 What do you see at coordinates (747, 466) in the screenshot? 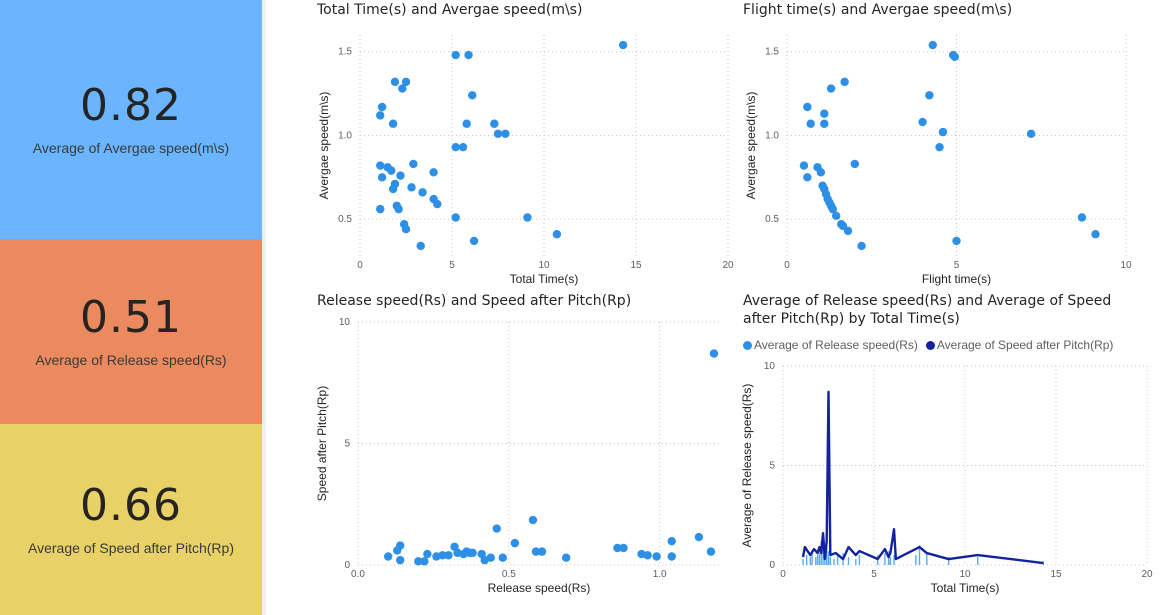
I see `y-axis-title: Average of Release speed(Rs)` at bounding box center [747, 466].